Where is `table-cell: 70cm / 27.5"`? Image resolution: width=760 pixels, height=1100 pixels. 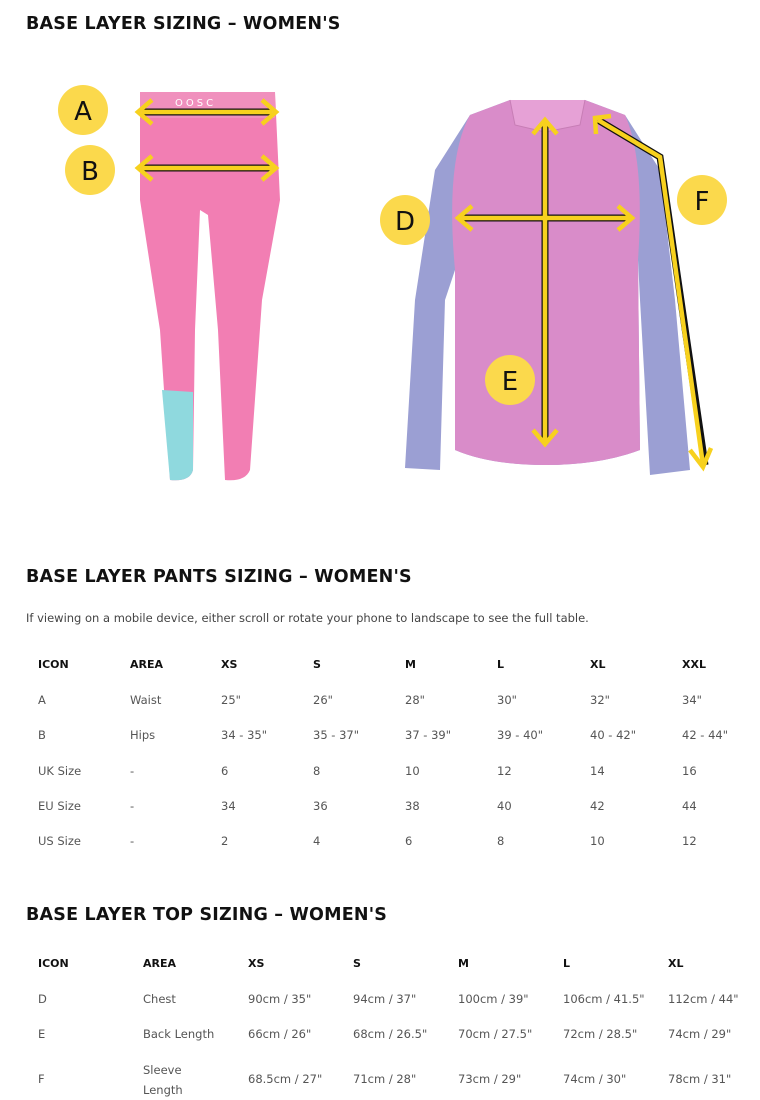
table-cell: 70cm / 27.5" is located at coordinates (495, 1034).